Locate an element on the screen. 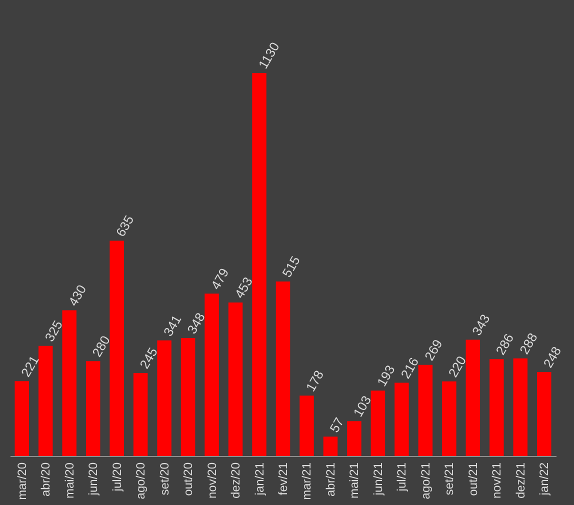 The width and height of the screenshot is (574, 505). data-label: 348 is located at coordinates (196, 323).